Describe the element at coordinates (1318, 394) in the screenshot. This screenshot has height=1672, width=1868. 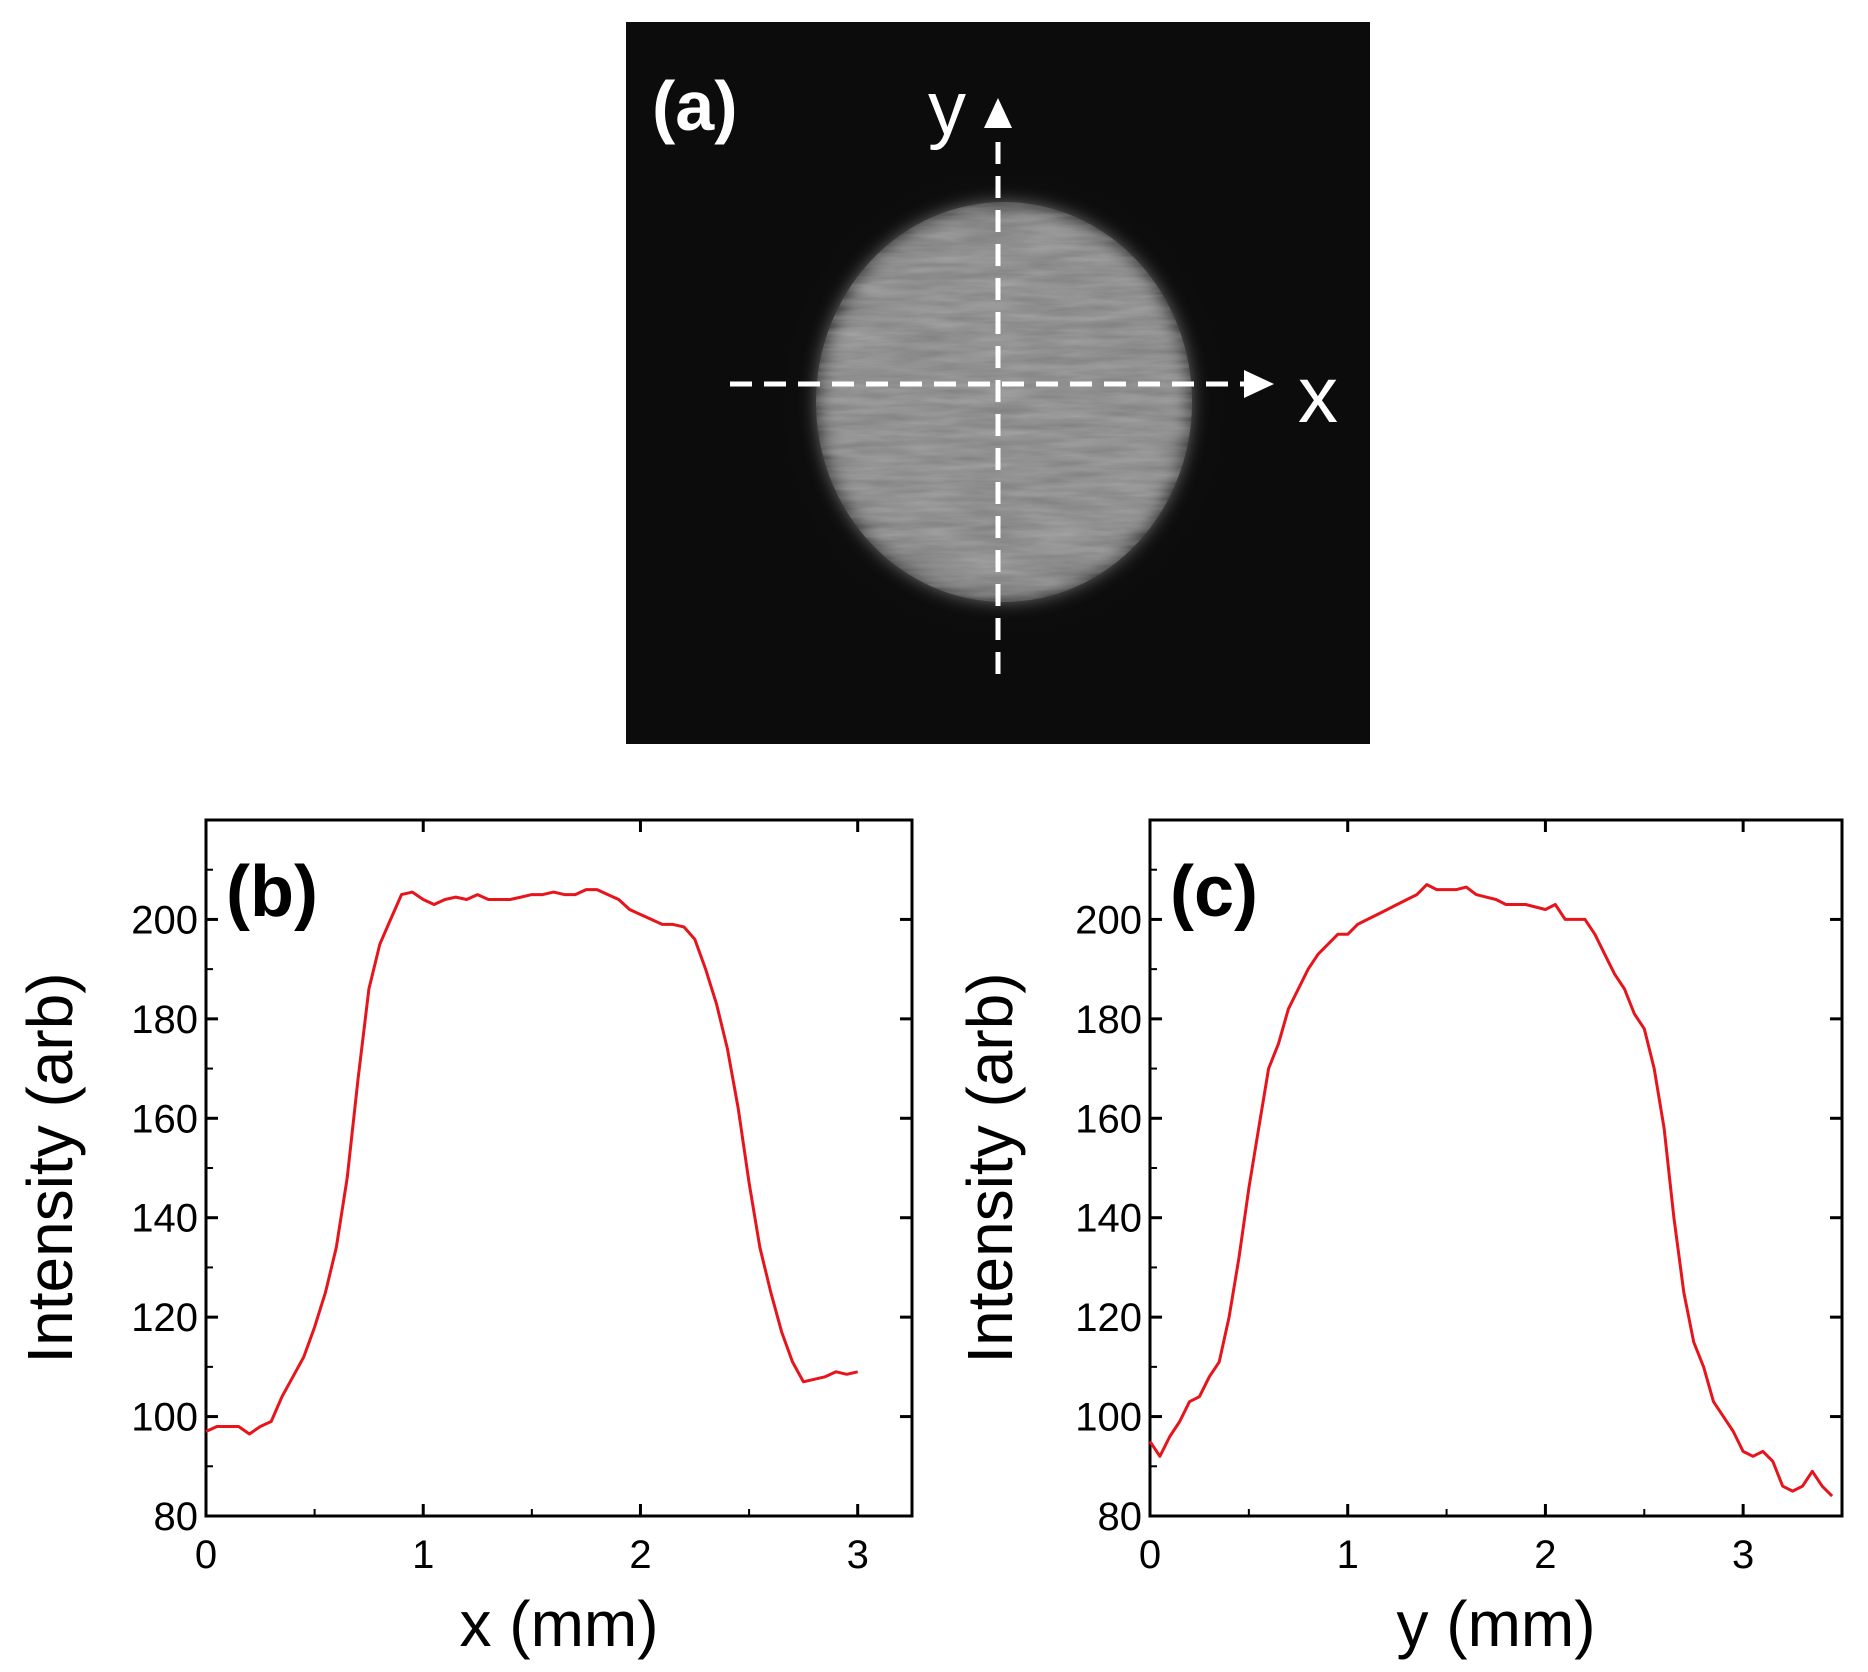
I see `image-x-axis-label: x` at that location.